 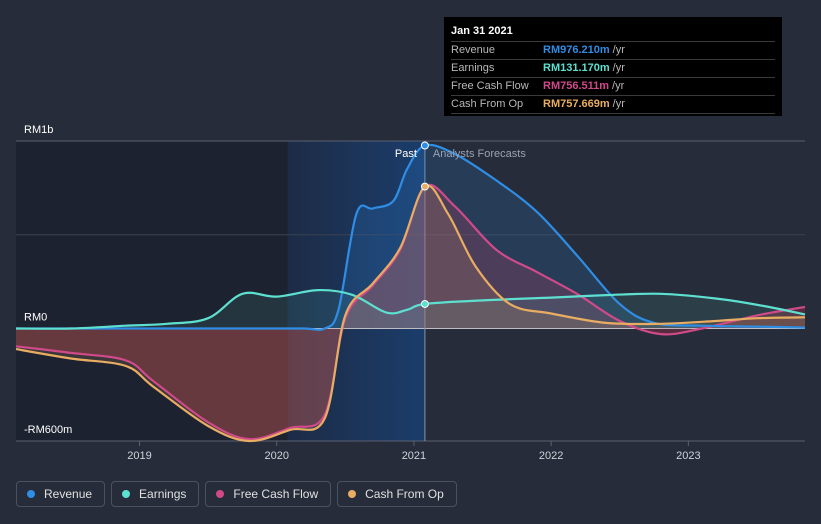 I want to click on legend-item-cash-from-op: Cash From Op, so click(x=397, y=494).